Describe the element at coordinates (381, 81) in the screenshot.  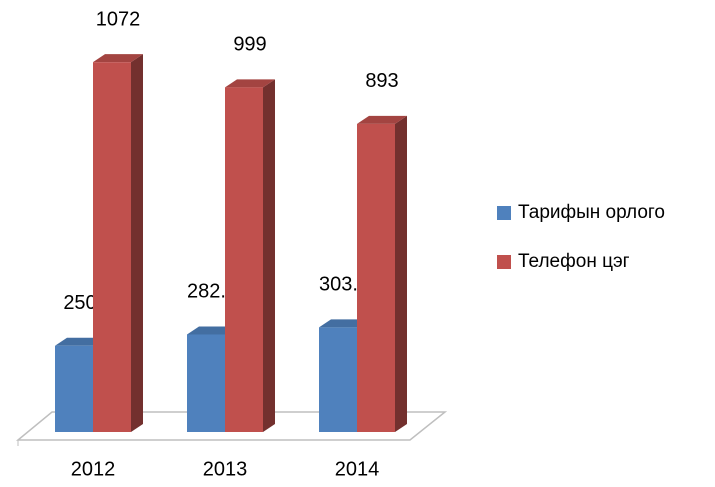
I see `data-label: 893` at that location.